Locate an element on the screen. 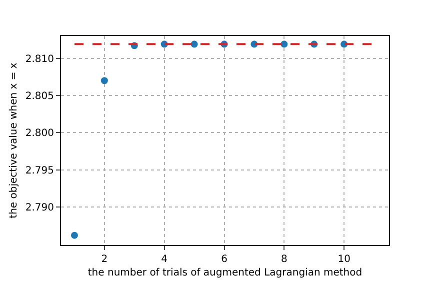  y-tick-label: 2.810 is located at coordinates (39, 59).